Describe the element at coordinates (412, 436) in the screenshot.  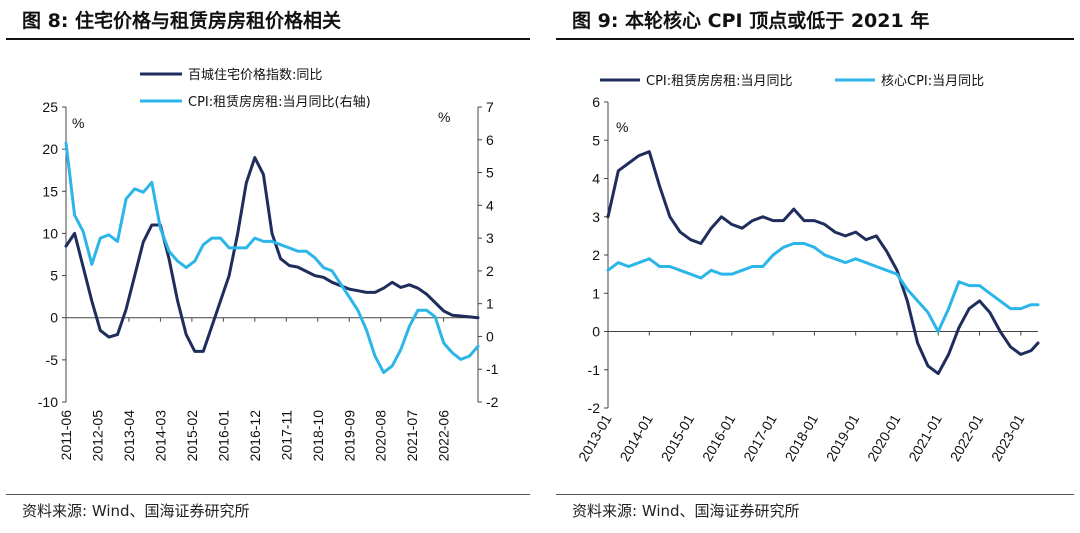
I see `x-tick-label: 2021-07` at that location.